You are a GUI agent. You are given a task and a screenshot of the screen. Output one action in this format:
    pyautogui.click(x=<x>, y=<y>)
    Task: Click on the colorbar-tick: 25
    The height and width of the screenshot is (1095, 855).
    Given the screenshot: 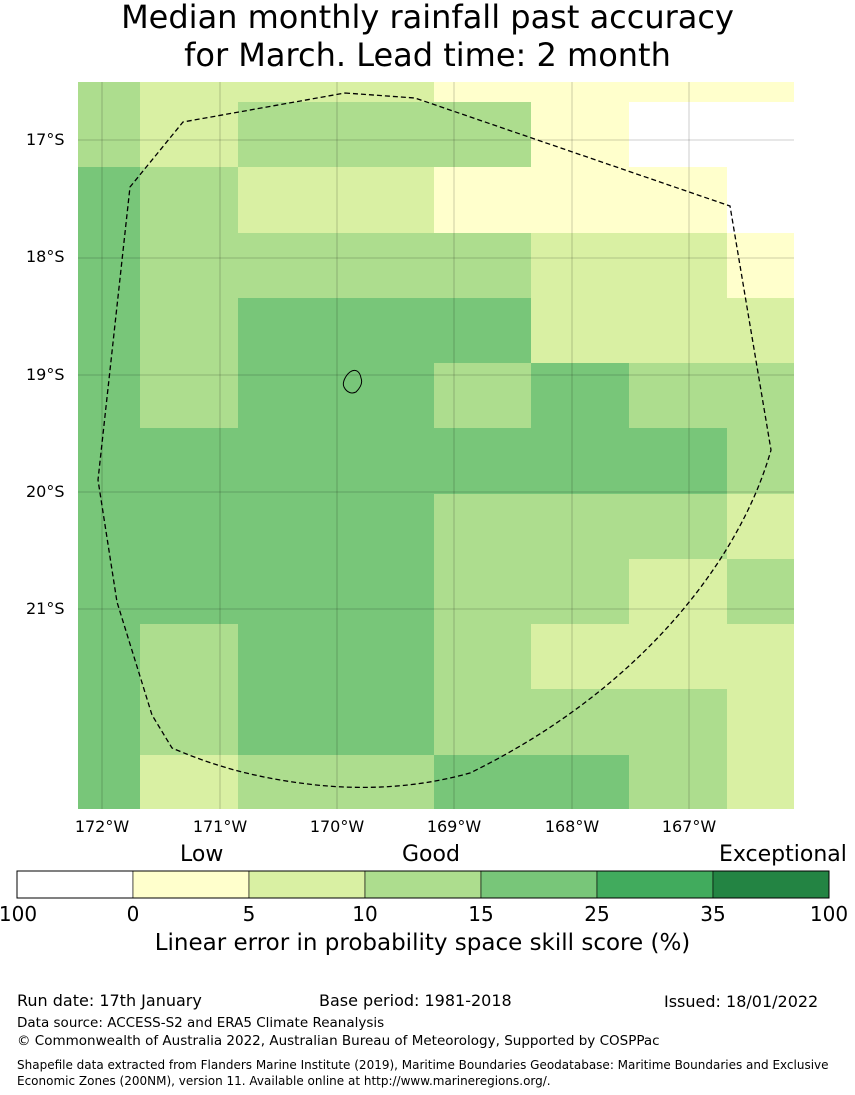 What is the action you would take?
    pyautogui.click(x=597, y=914)
    